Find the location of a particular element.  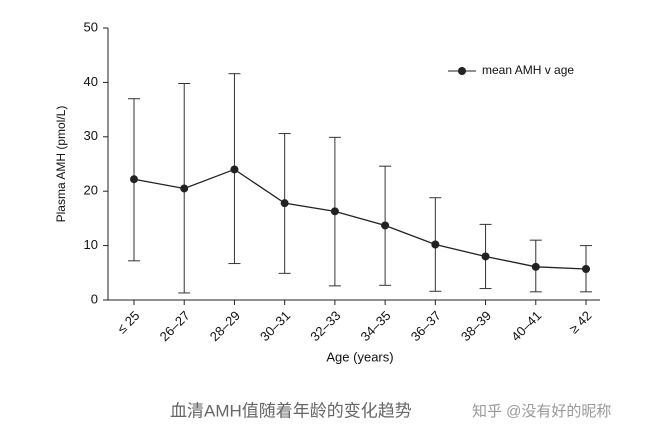

x-tick-label: ≥ 42 is located at coordinates (580, 322).